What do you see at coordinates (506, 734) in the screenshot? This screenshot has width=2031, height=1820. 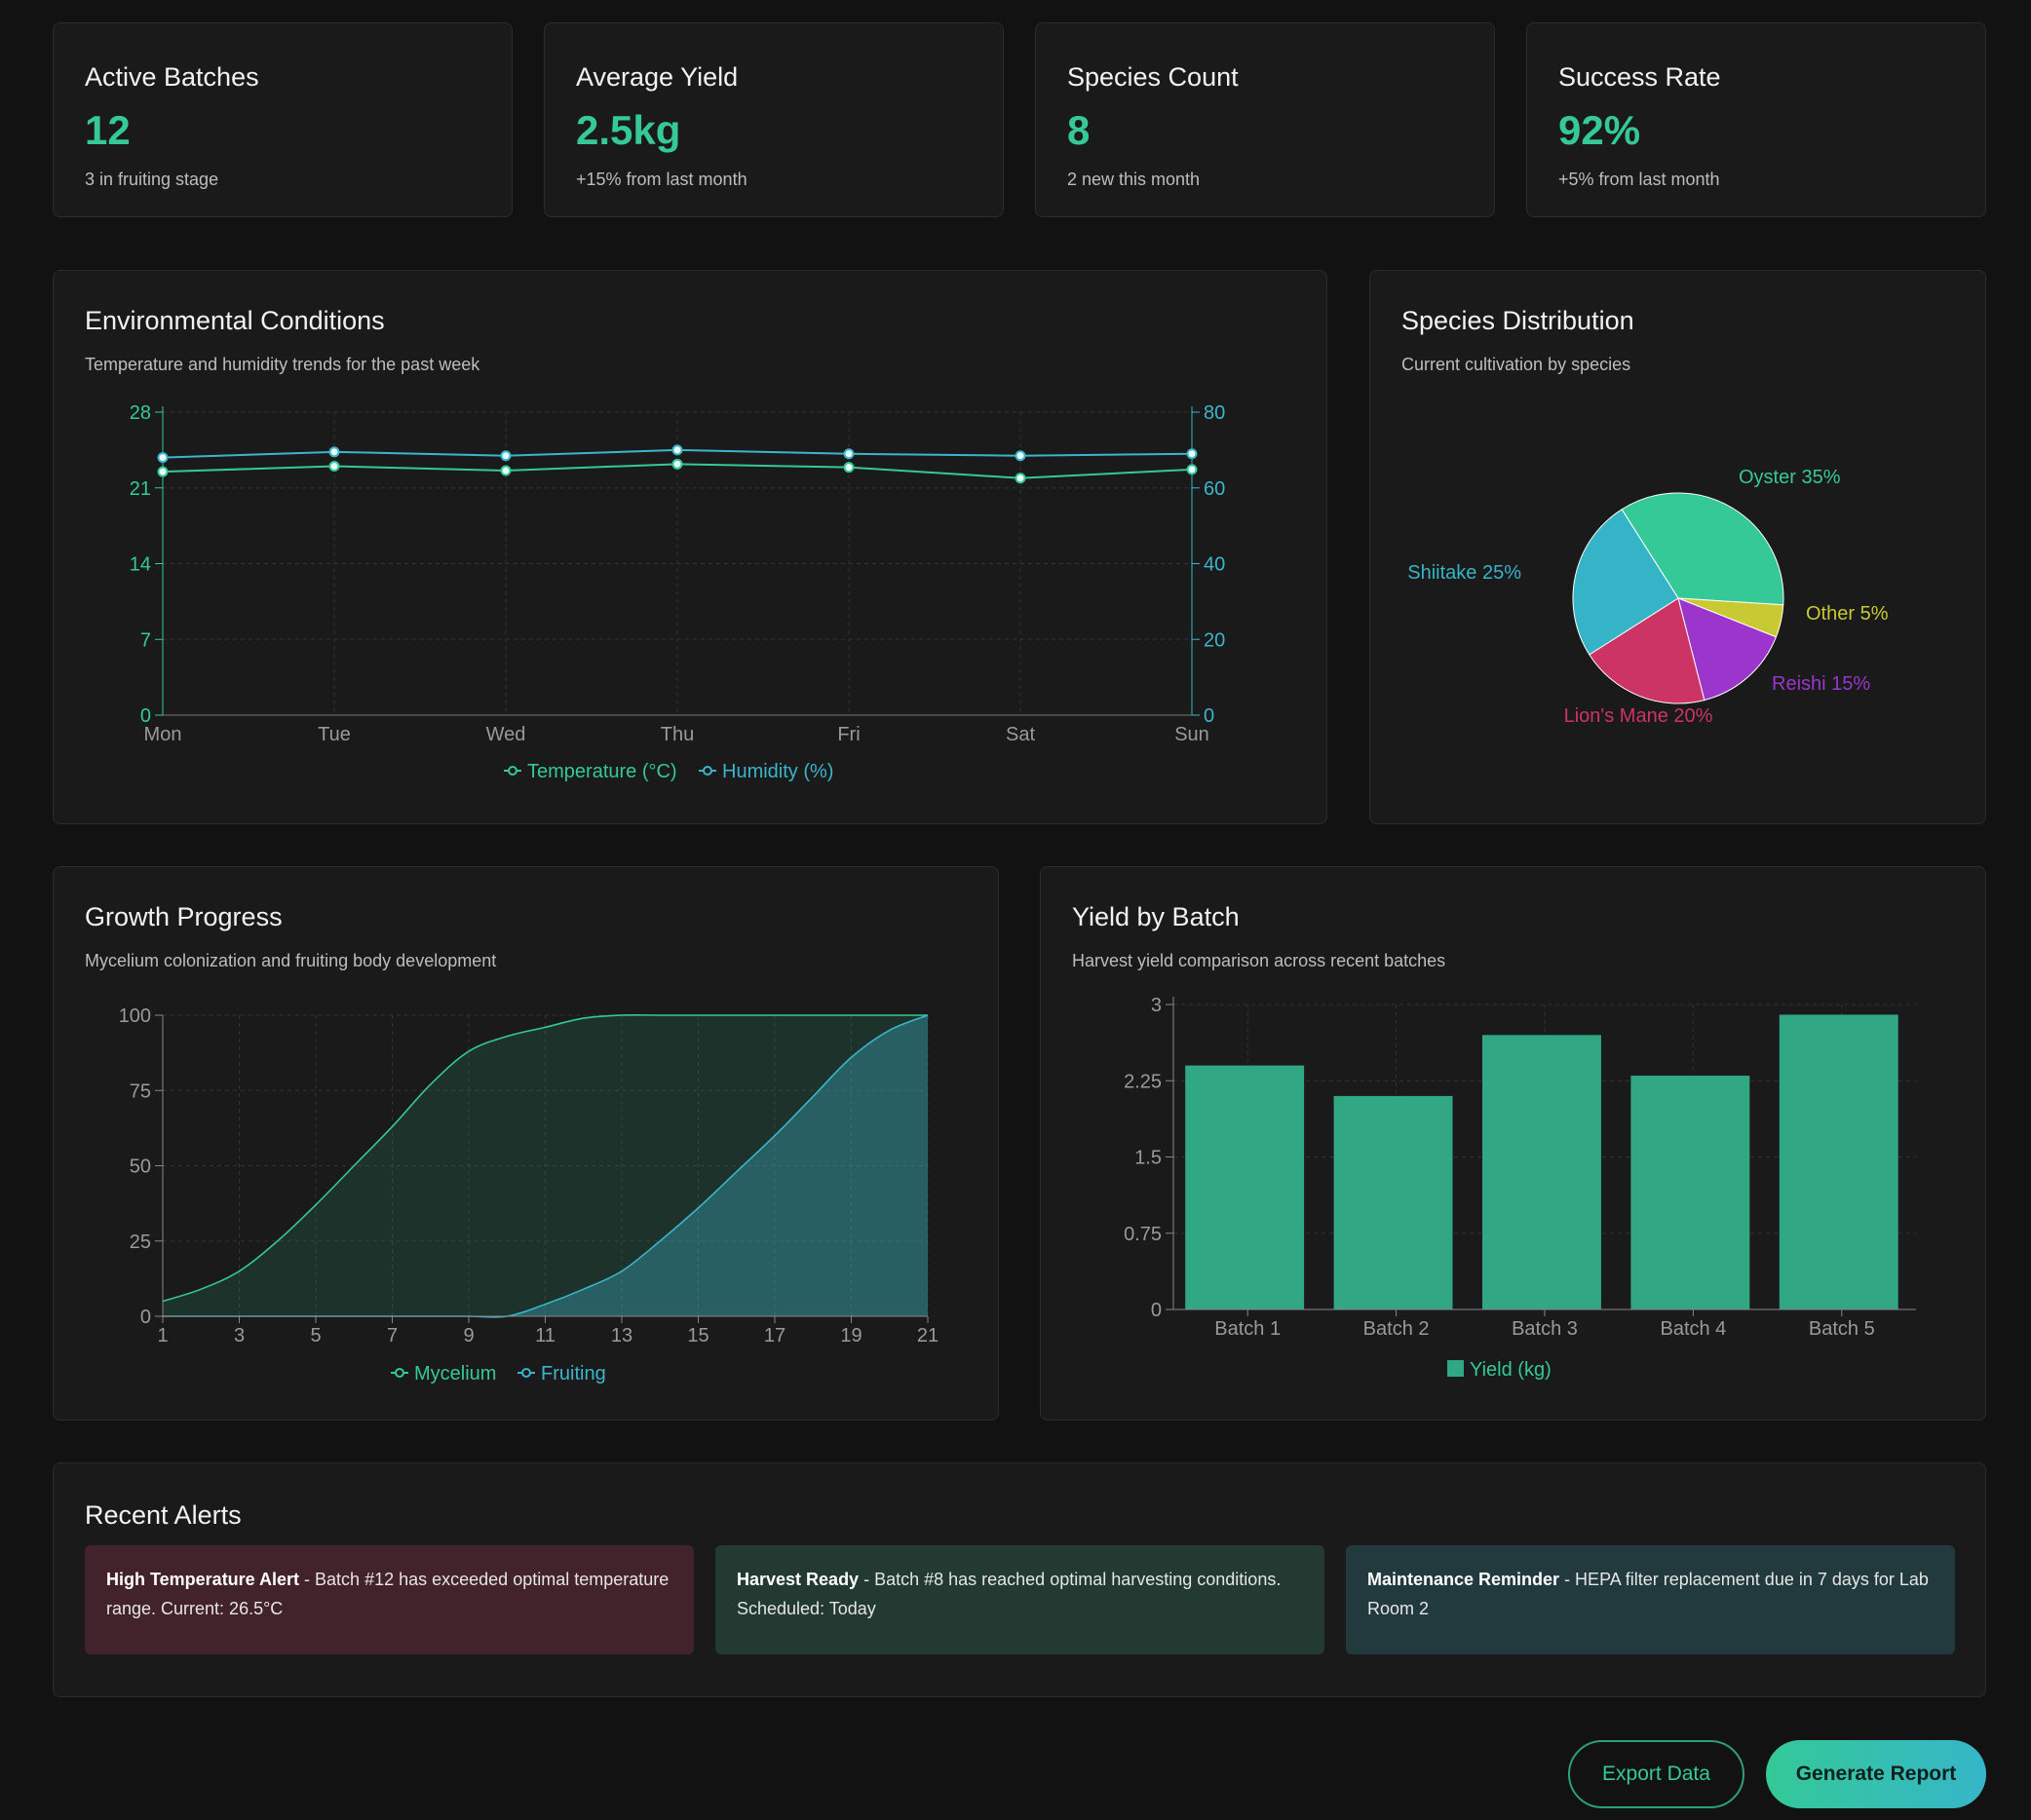 I see `x-tick-label: Wed` at bounding box center [506, 734].